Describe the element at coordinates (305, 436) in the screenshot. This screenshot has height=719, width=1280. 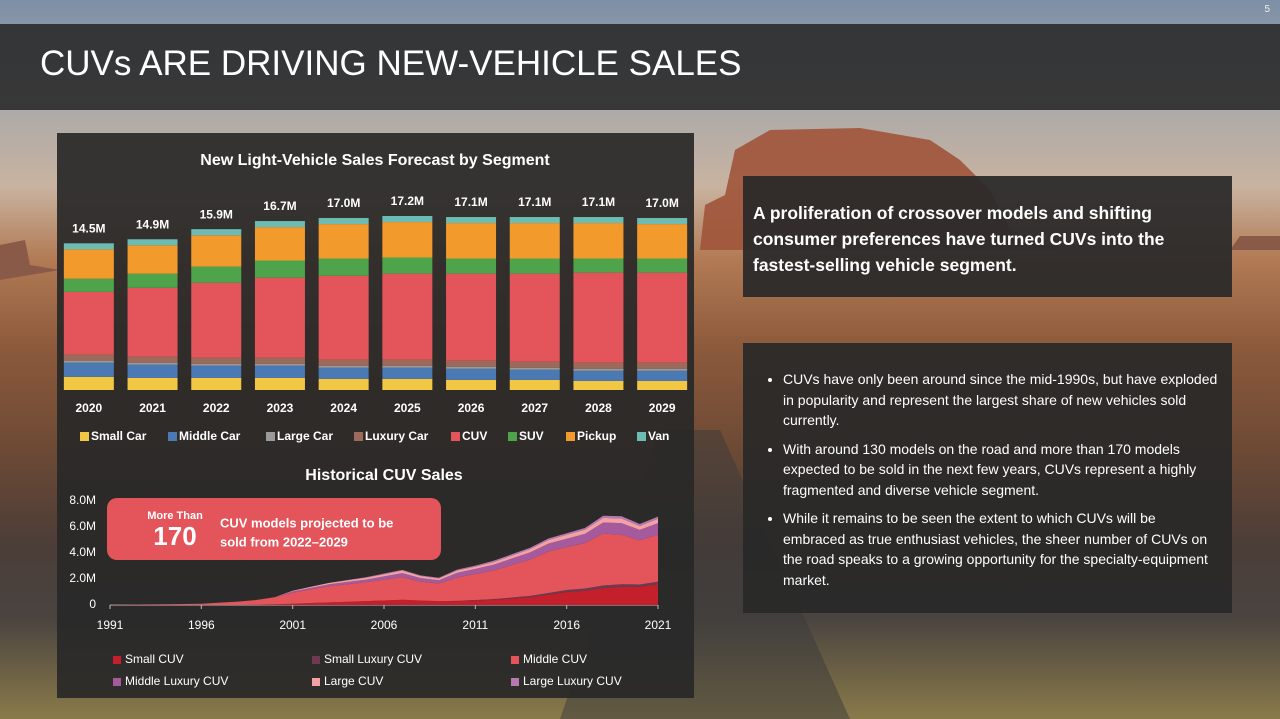
I see `legend-label: Large Car` at that location.